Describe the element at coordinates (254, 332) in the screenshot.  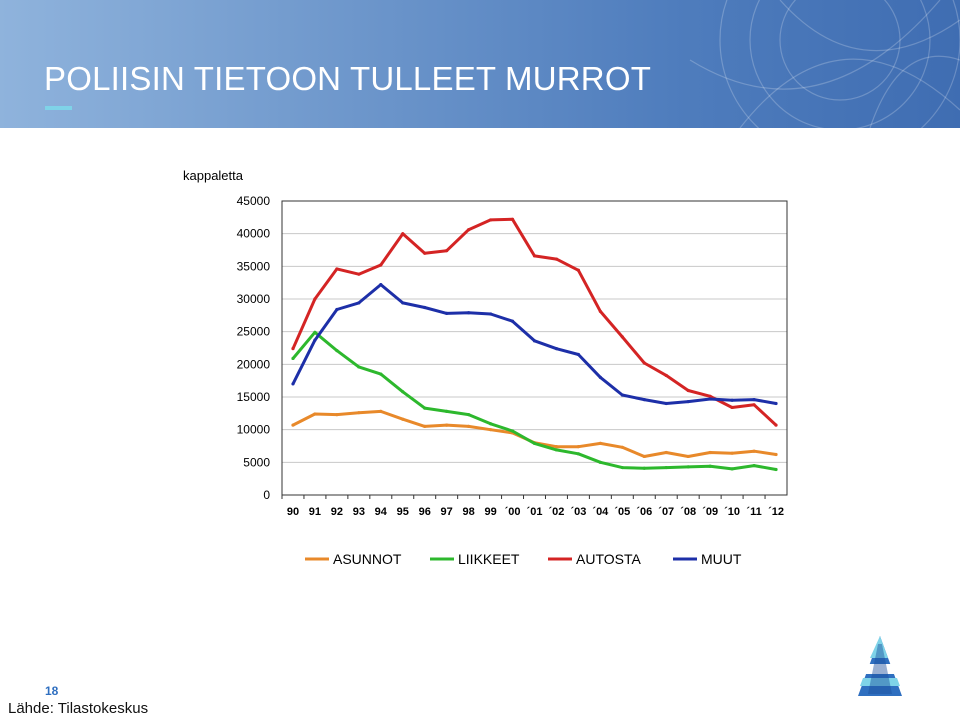
I see `y-tick-label: 25000` at that location.